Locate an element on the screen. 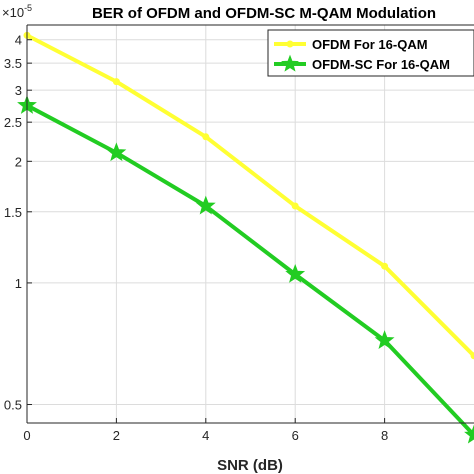 The image size is (474, 474). x-tick-label: 2 is located at coordinates (116, 435).